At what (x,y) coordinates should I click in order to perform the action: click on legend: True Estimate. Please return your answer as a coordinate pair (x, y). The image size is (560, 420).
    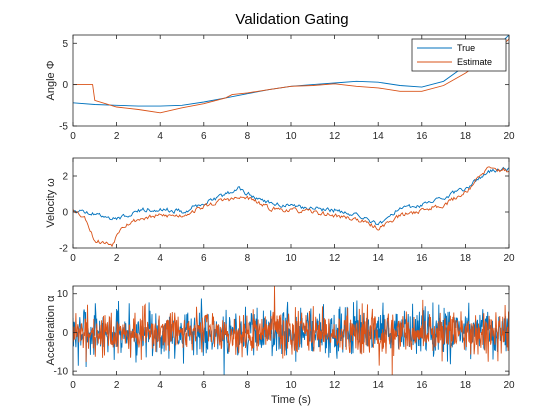
    Looking at the image, I should click on (459, 55).